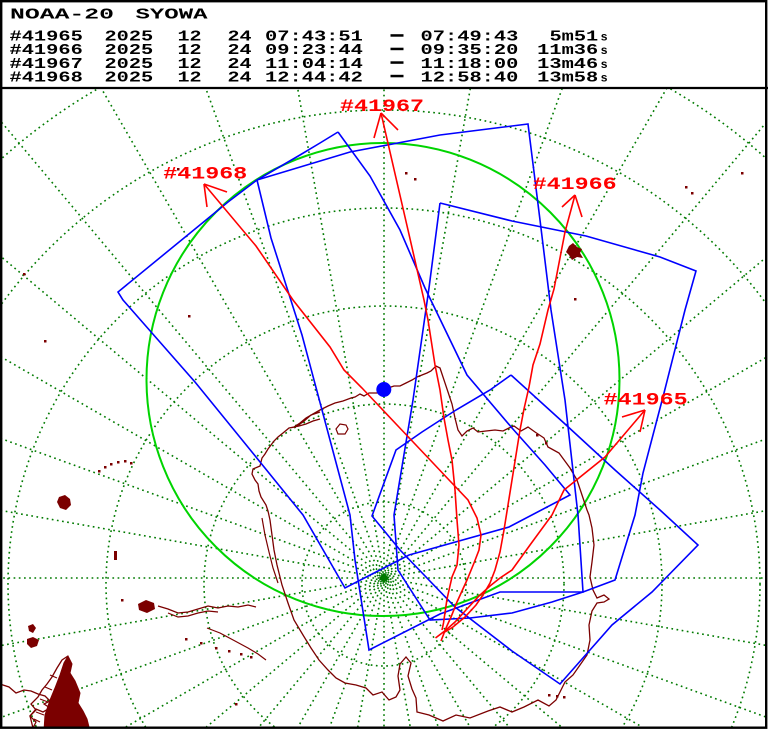  What do you see at coordinates (382, 107) in the screenshot?
I see `svg-text: #41967` at bounding box center [382, 107].